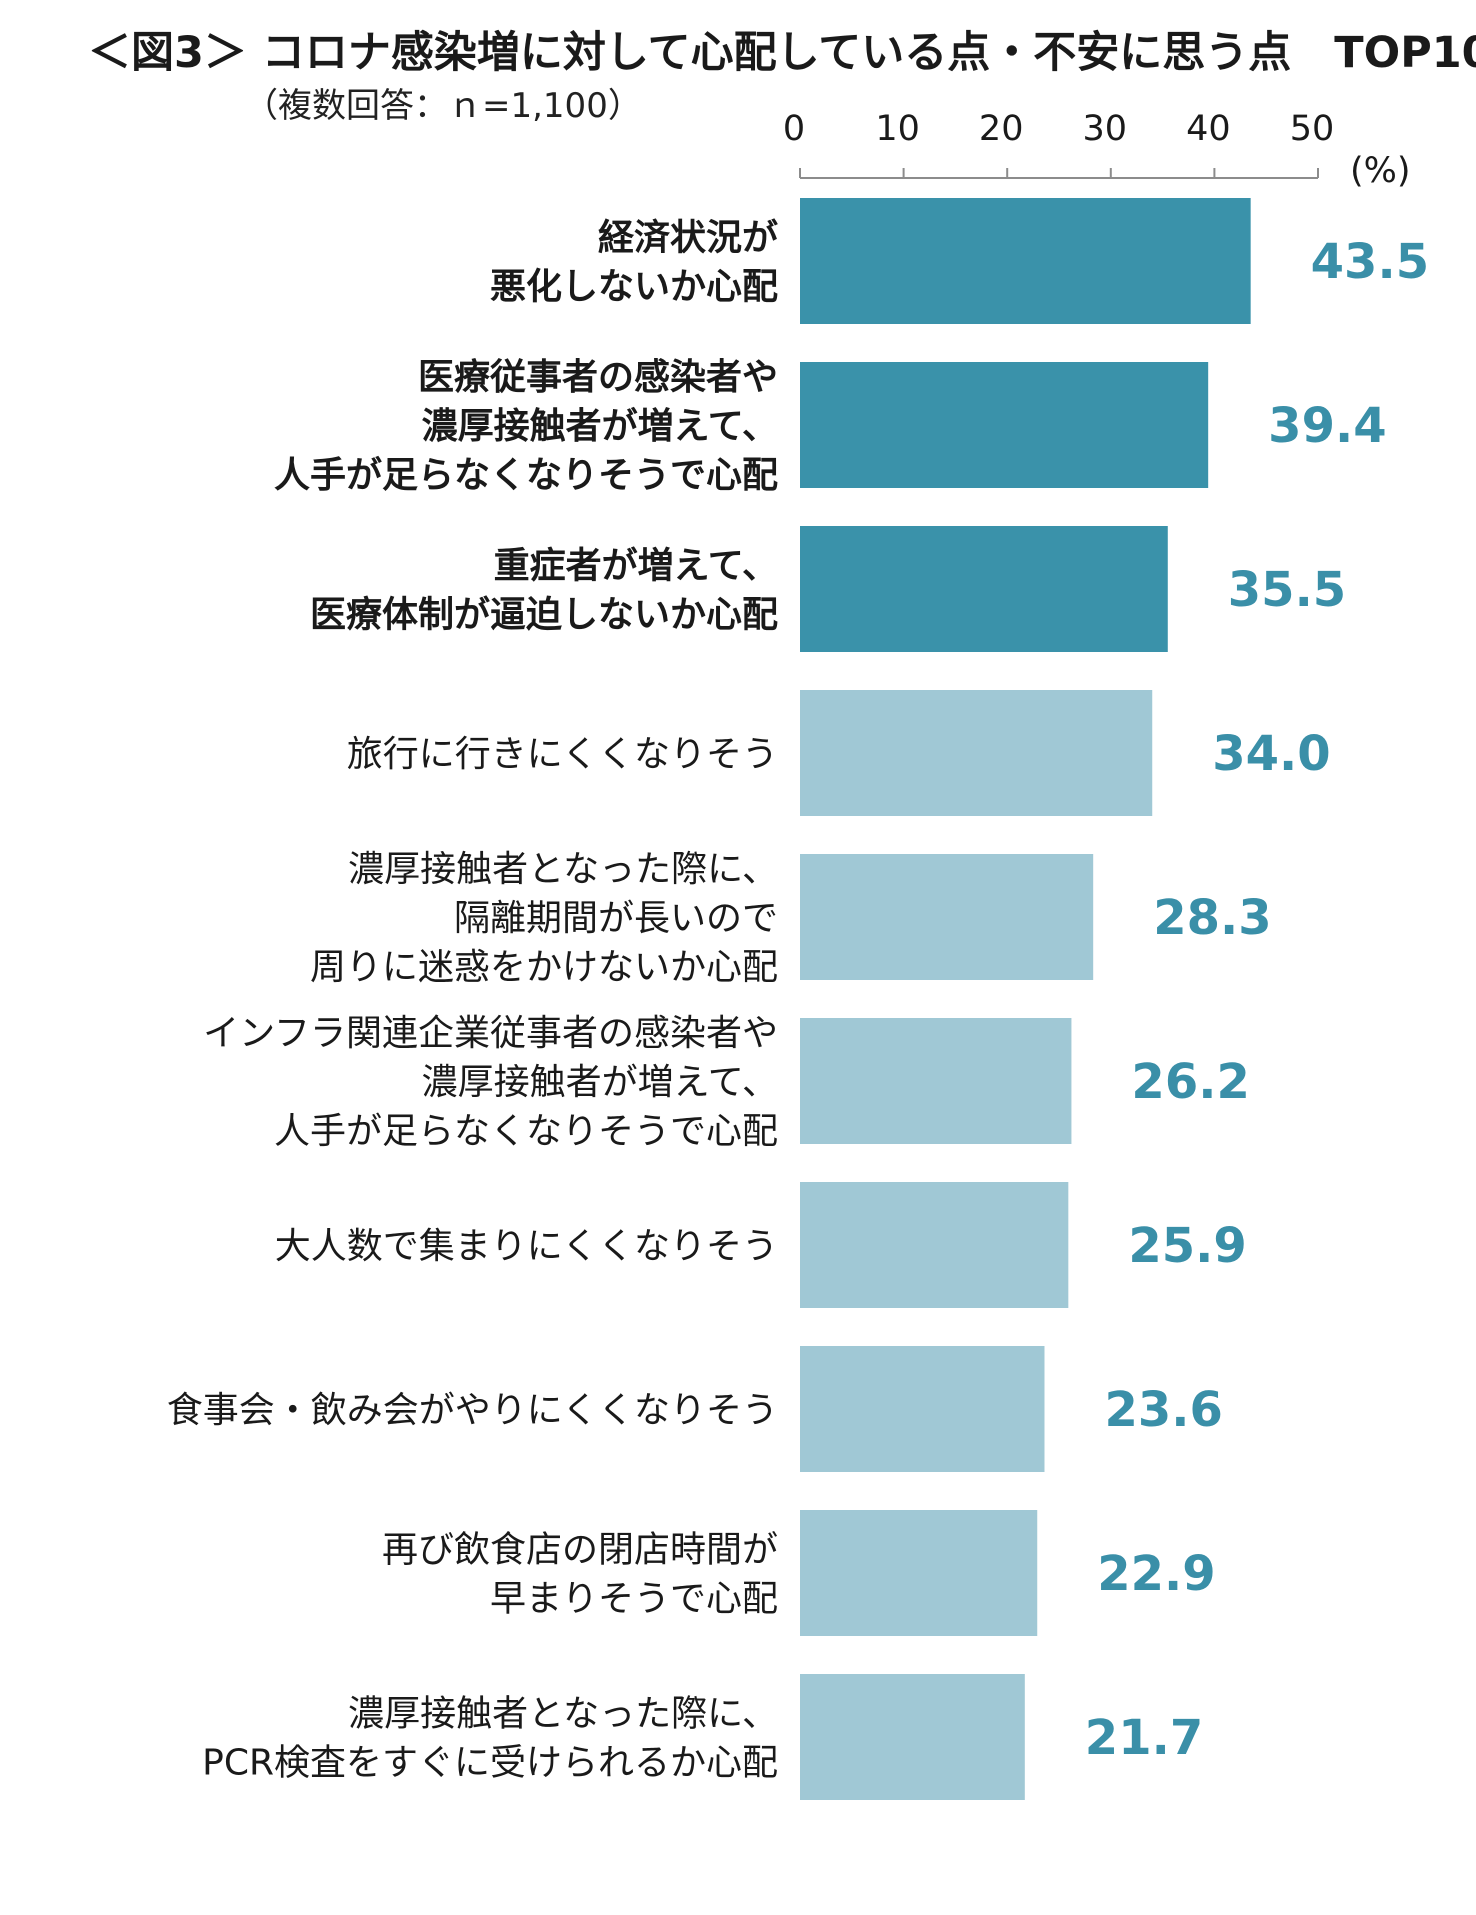  I want to click on value-label: 35.5, so click(1287, 590).